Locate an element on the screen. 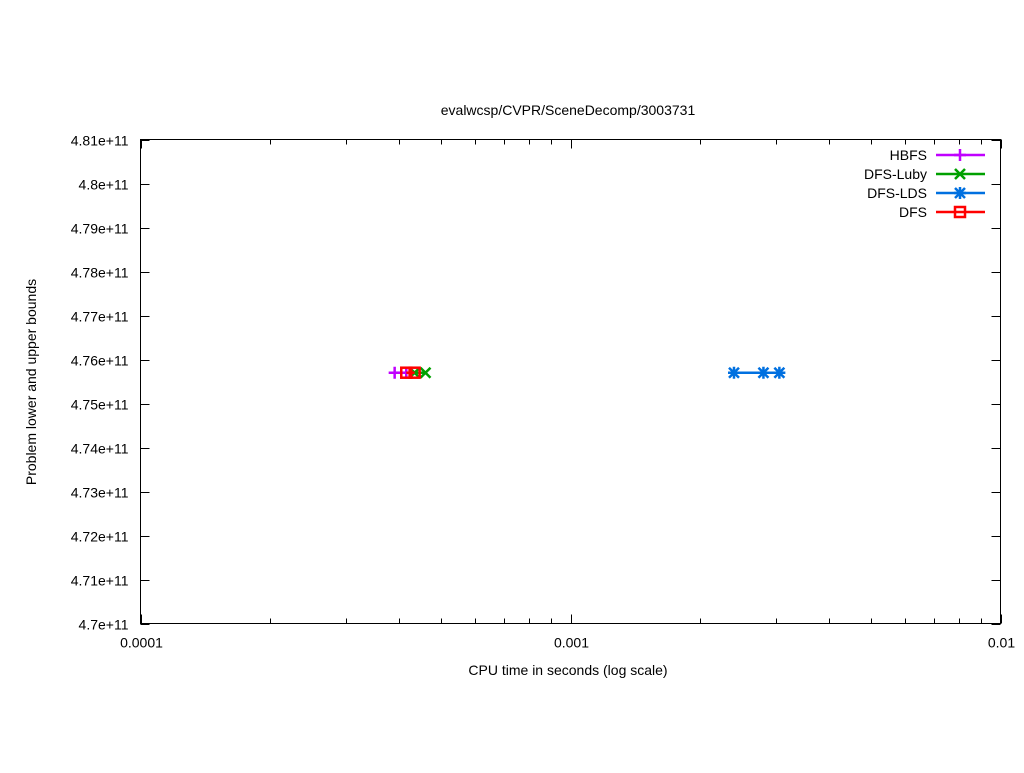 This screenshot has height=773, width=1024. y-tick-label: 4.81e+11 is located at coordinates (100, 141).